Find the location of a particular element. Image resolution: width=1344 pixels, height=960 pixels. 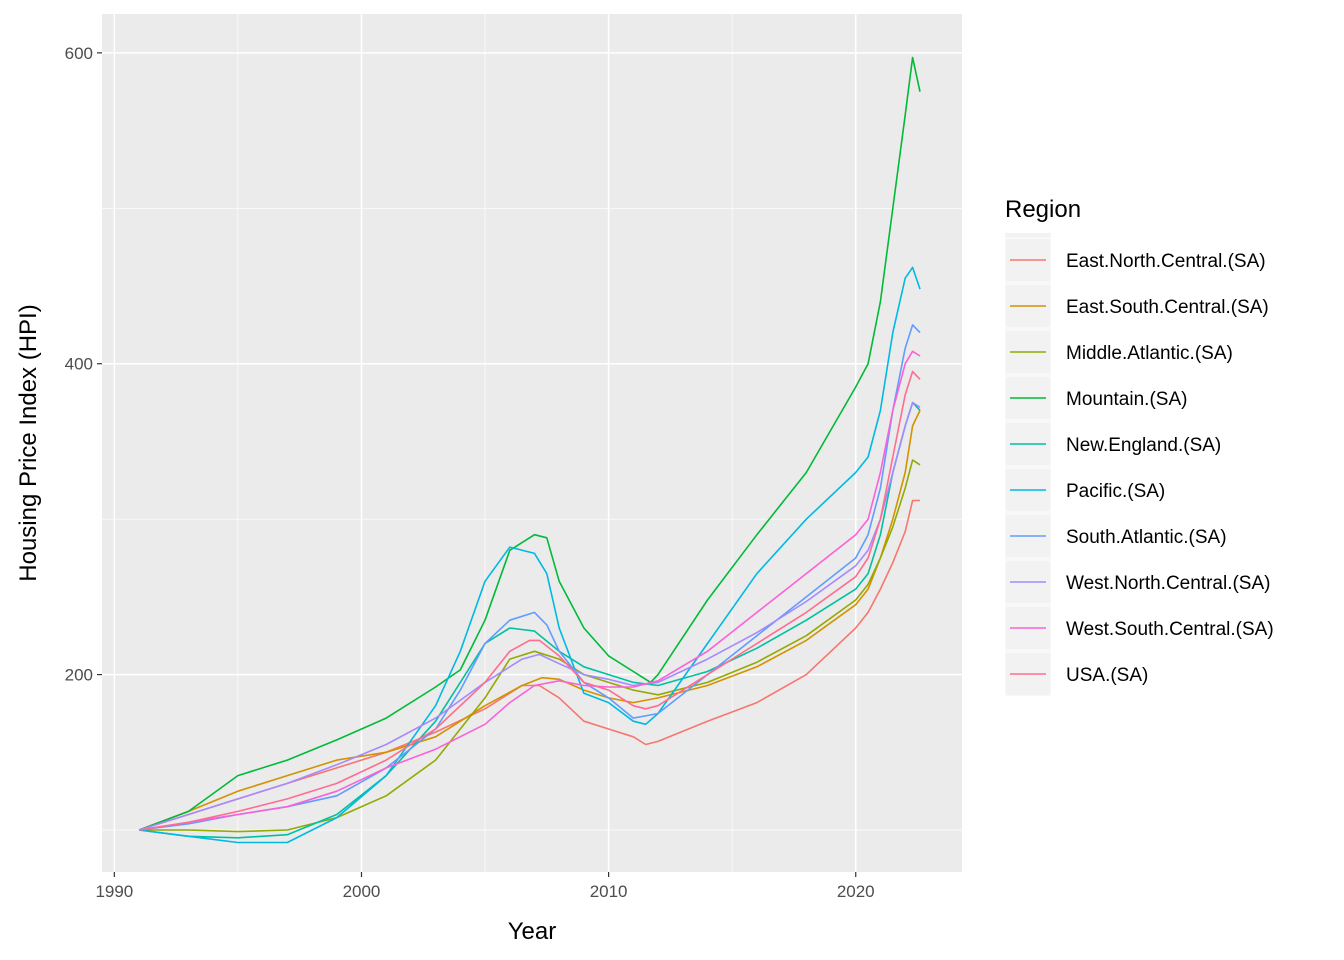

legend-label: East.North.Central.(SA) is located at coordinates (1166, 261).